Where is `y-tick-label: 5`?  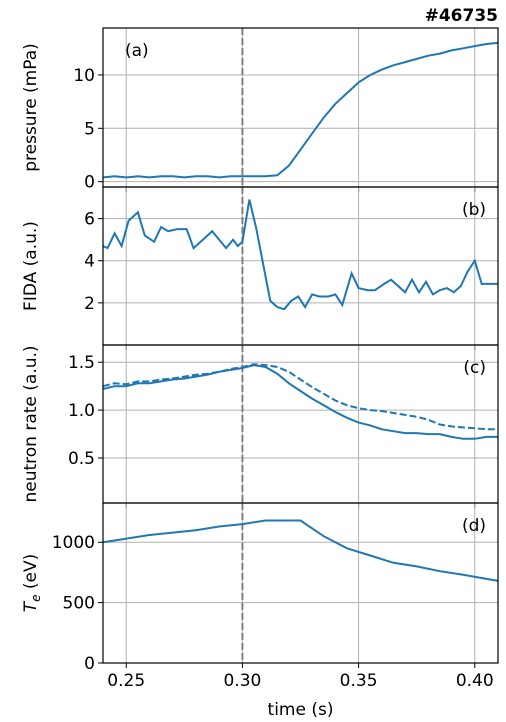 y-tick-label: 5 is located at coordinates (89, 129).